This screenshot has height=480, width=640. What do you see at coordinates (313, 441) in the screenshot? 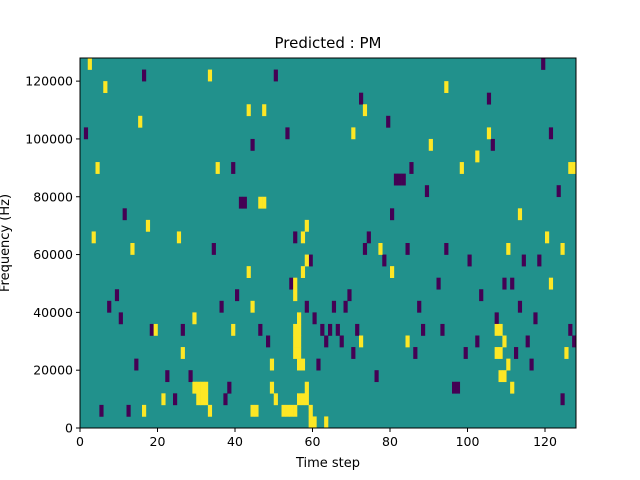
I see `x-tick-label: 60` at bounding box center [313, 441].